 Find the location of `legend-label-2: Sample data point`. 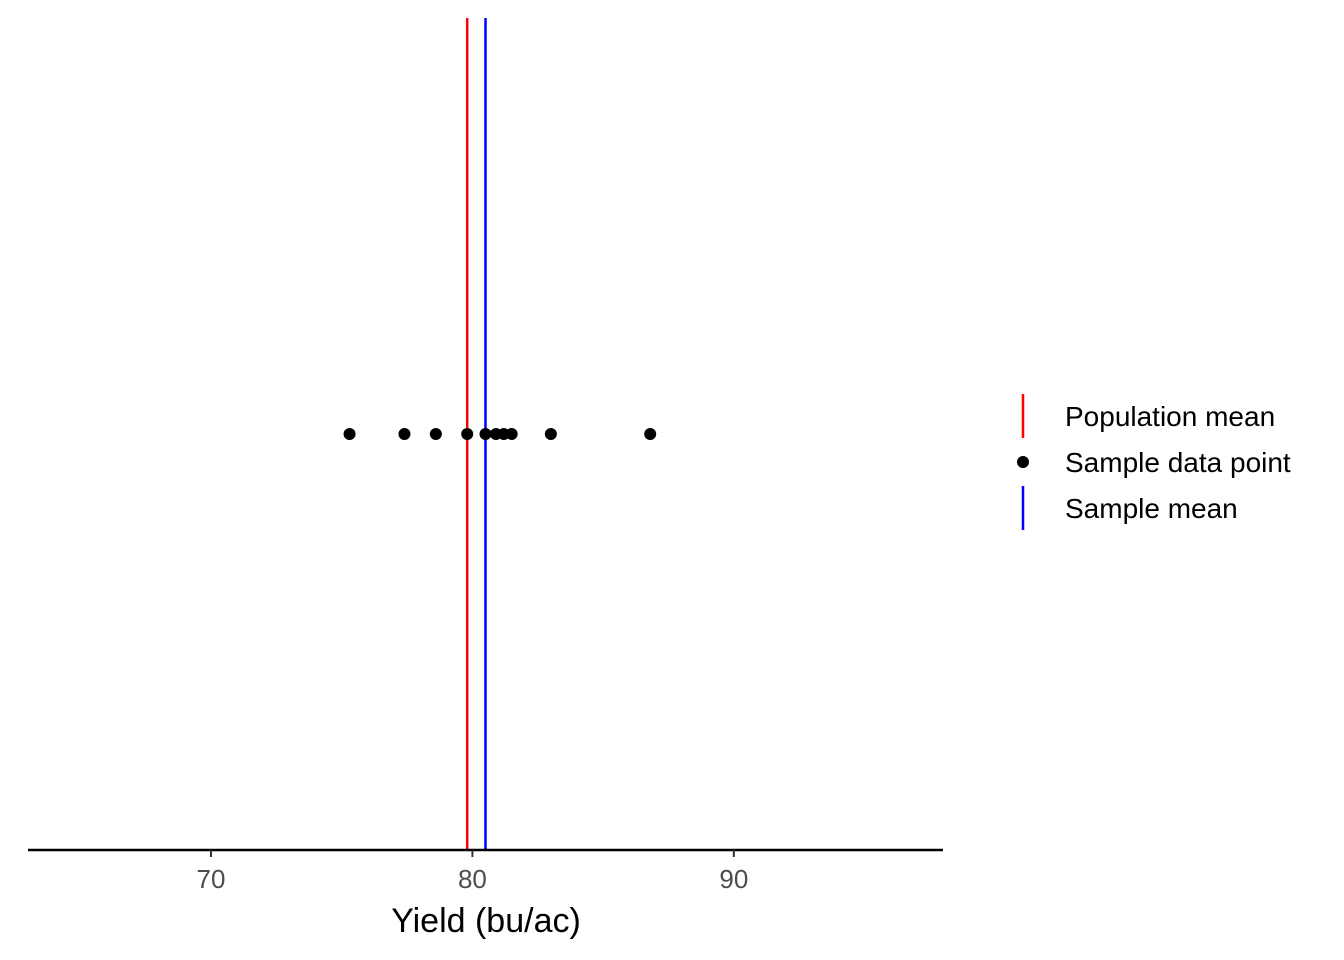

legend-label-2: Sample data point is located at coordinates (1178, 462).